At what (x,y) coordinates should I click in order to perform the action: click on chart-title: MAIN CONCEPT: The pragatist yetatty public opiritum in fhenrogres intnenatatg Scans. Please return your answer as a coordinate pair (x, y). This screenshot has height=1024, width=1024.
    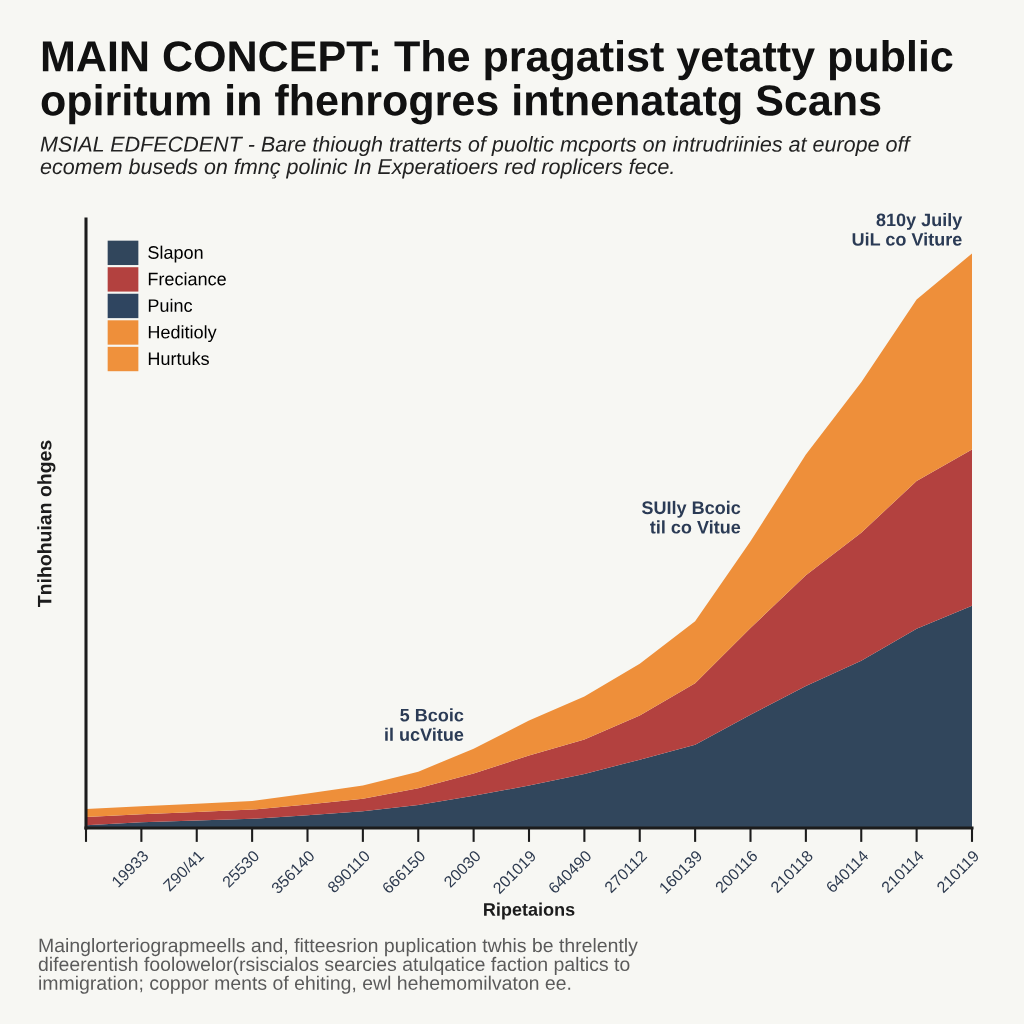
    Looking at the image, I should click on (497, 82).